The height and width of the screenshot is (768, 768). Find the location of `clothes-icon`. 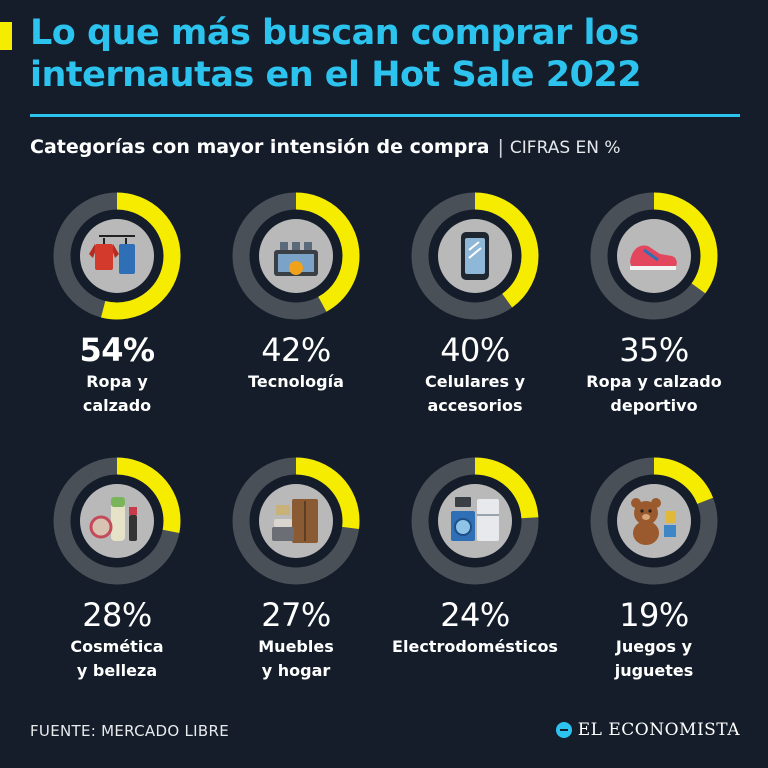

clothes-icon is located at coordinates (112, 254).